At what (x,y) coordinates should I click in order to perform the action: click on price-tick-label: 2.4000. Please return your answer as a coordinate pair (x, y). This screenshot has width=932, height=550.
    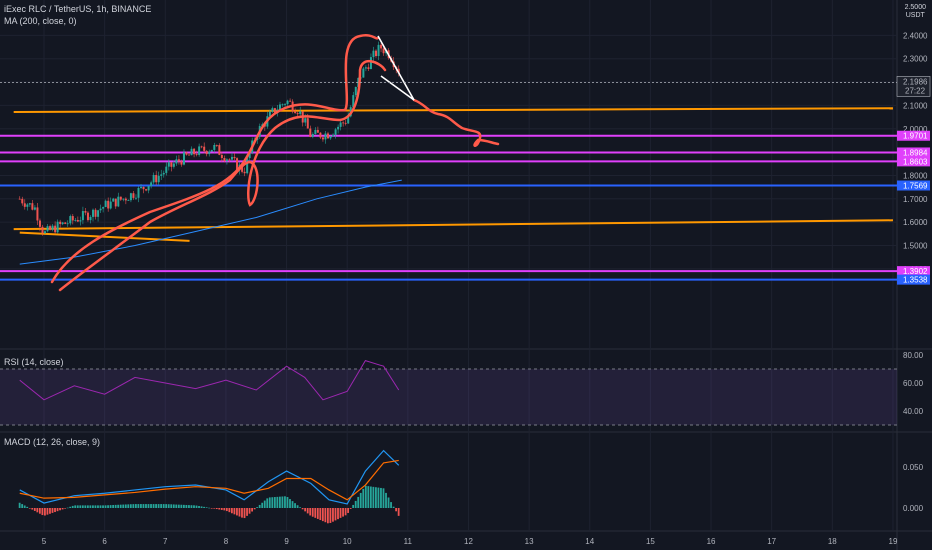
    Looking at the image, I should click on (915, 35).